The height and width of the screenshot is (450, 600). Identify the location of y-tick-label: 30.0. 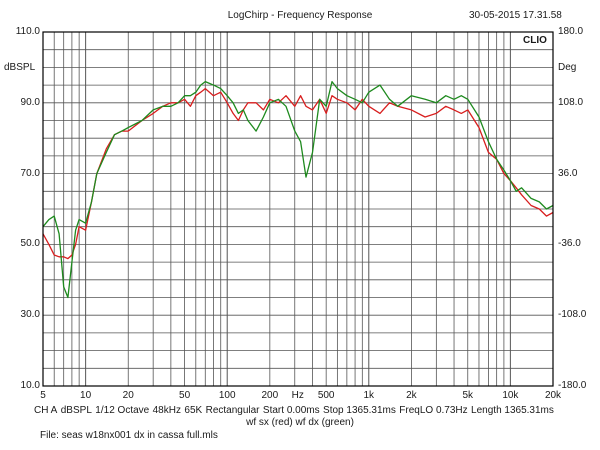
(30, 315).